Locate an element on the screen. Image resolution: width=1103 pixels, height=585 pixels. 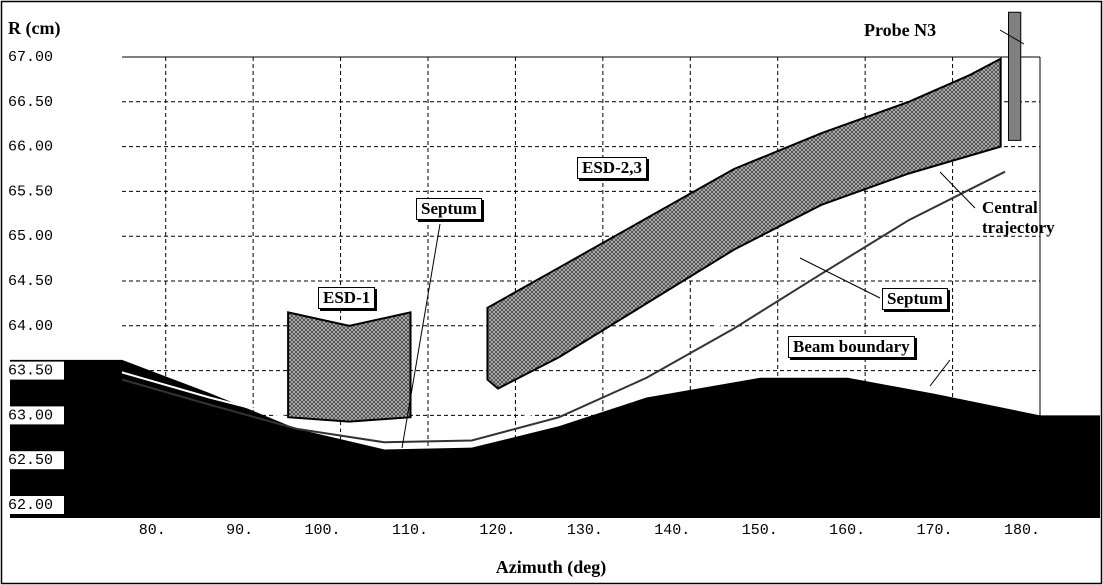
x-tick-label: 120. is located at coordinates (497, 530).